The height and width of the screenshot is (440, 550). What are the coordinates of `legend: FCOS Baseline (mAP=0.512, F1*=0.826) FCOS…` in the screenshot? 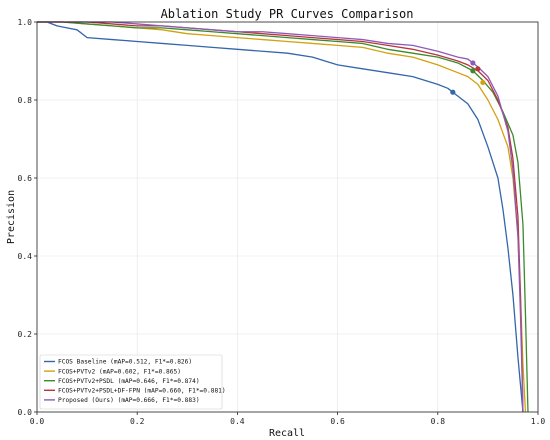 It's located at (132, 382).